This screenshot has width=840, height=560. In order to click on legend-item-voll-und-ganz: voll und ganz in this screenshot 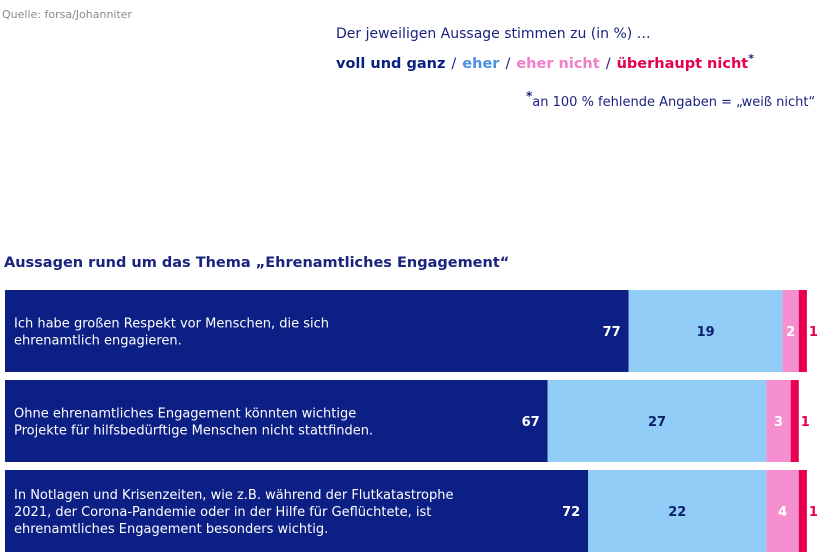, I will do `click(391, 64)`.